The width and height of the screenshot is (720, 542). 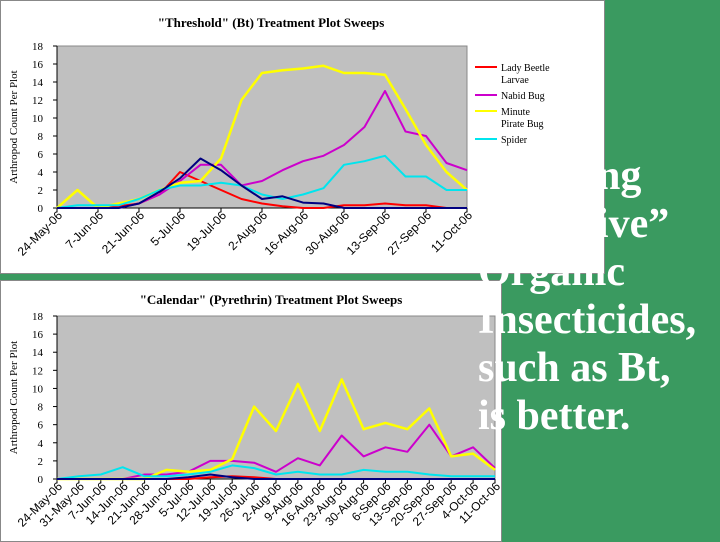 I want to click on slide-line: Insecticides,, so click(x=587, y=320).